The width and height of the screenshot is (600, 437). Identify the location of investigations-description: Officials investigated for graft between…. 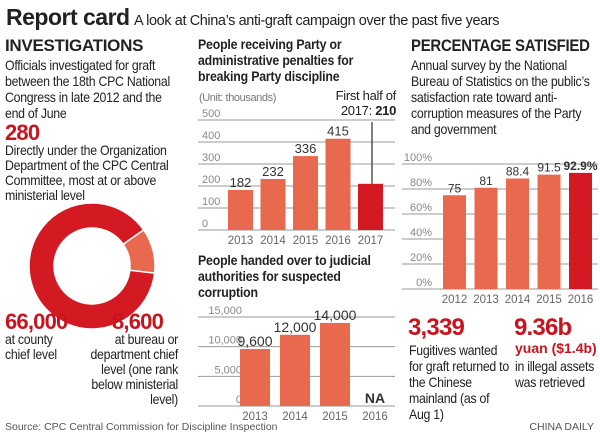
(87, 89).